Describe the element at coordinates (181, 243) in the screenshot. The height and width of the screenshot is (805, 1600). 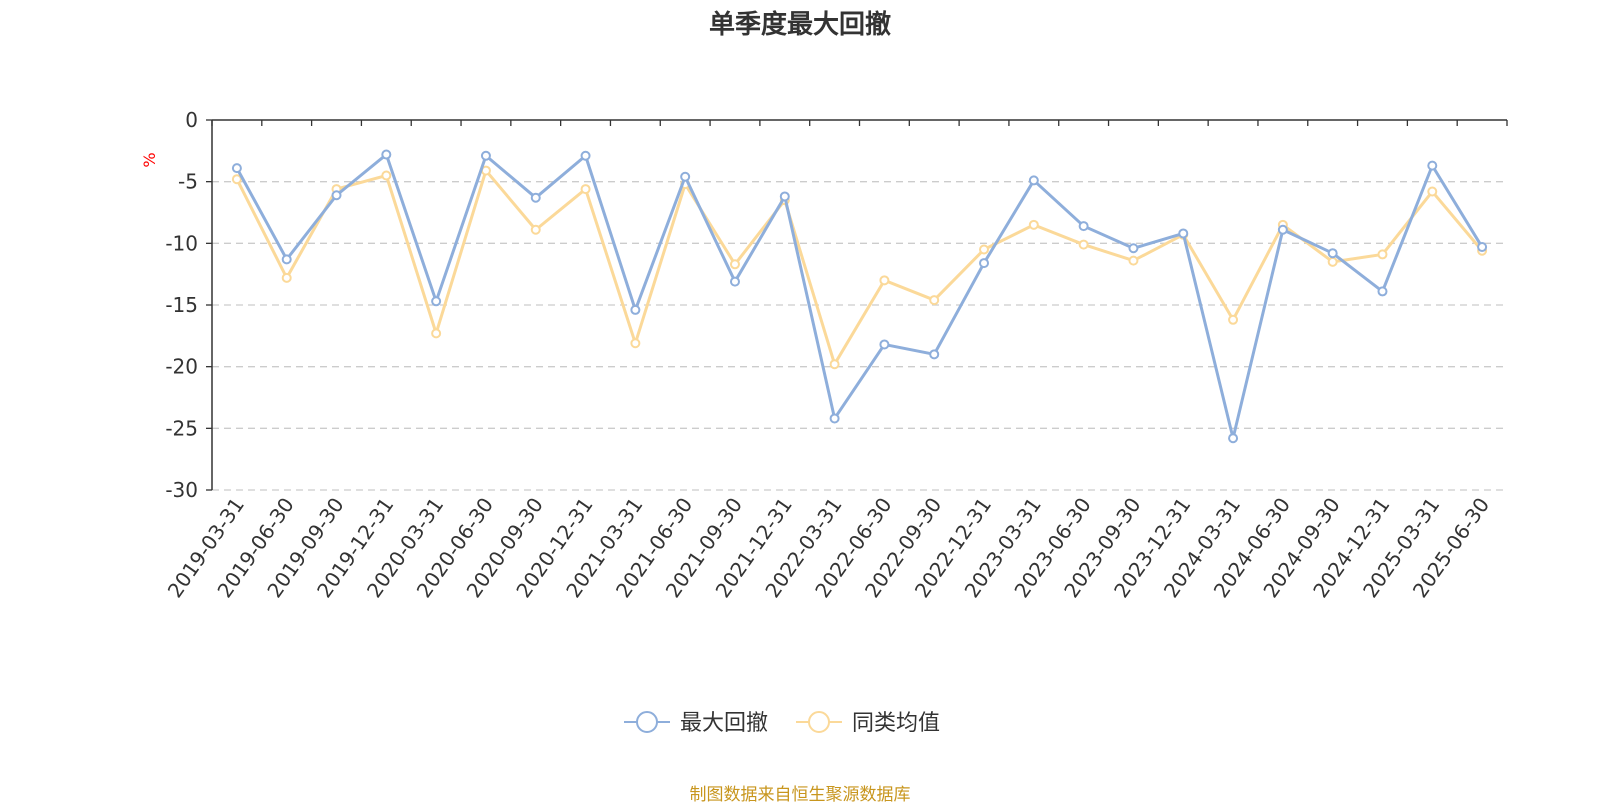
I see `y-tick-label: -10` at that location.